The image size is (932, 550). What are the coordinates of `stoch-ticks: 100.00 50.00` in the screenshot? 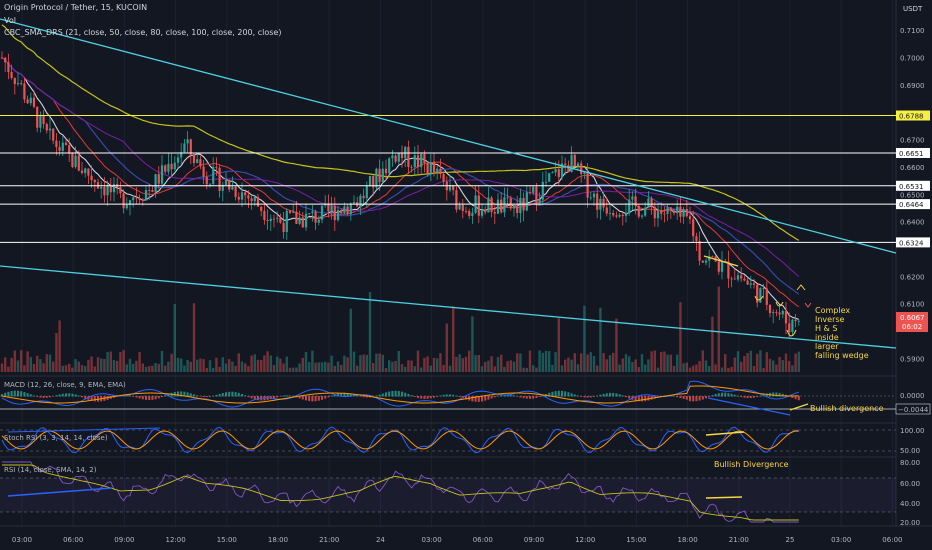 It's located at (912, 441).